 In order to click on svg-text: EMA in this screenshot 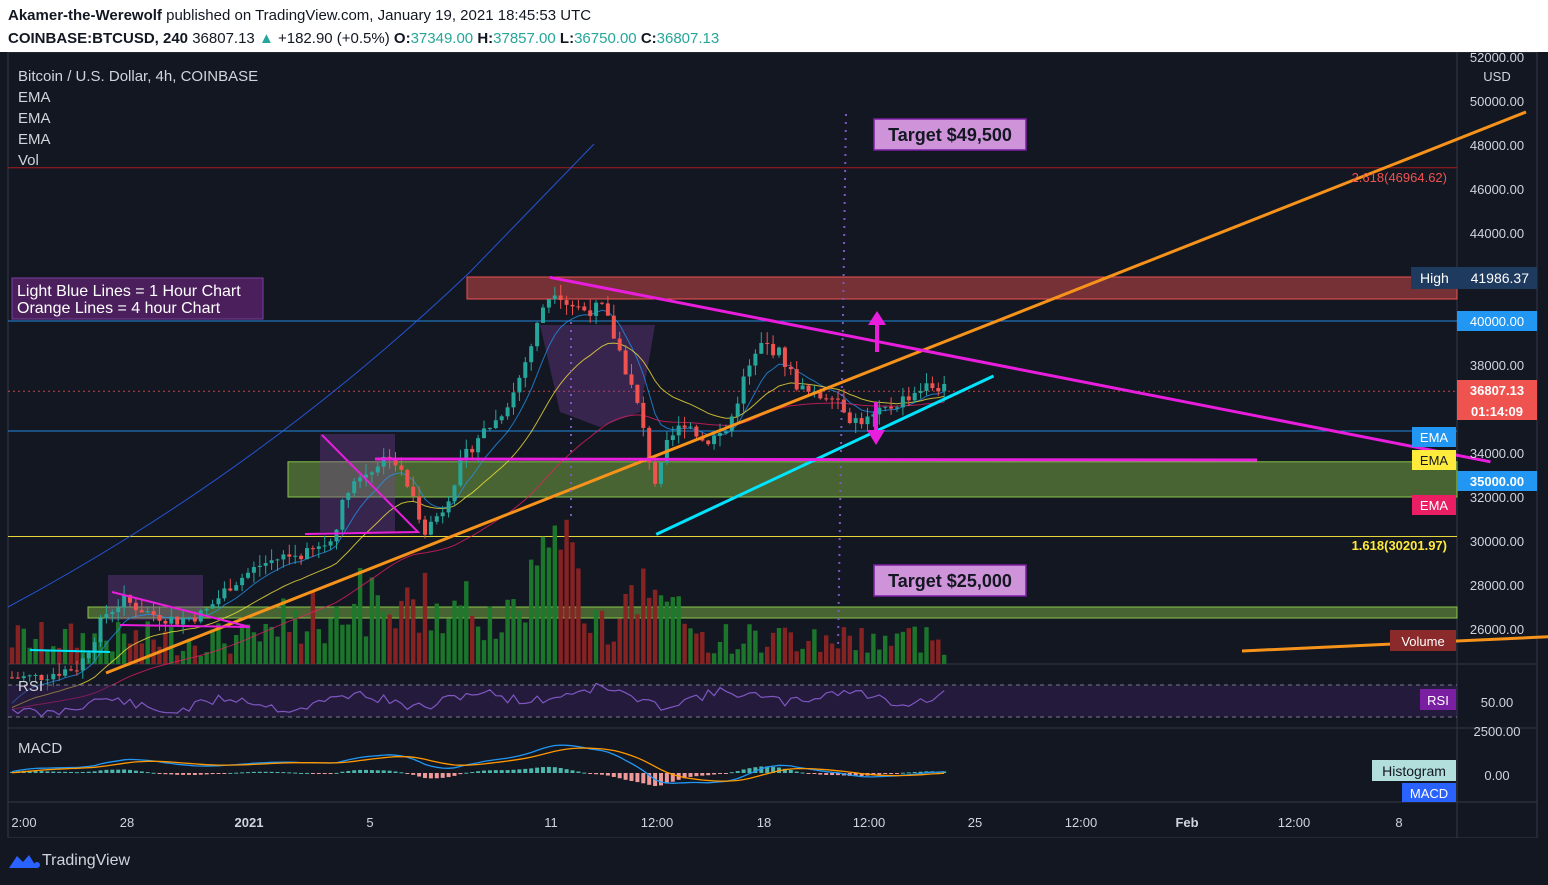, I will do `click(1434, 505)`.